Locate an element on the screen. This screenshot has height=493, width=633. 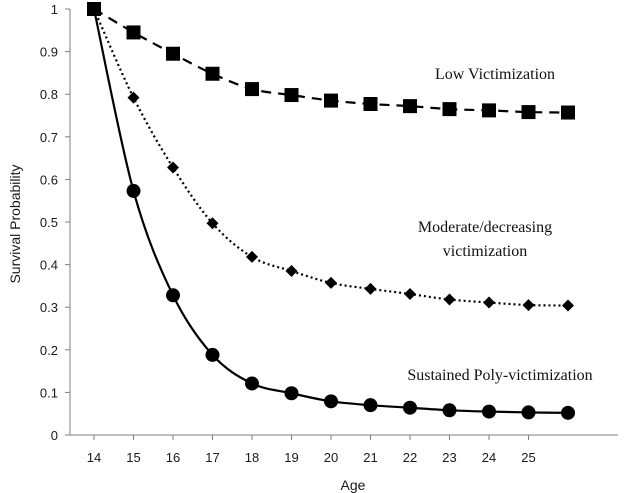
x-tick-label: 20 is located at coordinates (331, 457).